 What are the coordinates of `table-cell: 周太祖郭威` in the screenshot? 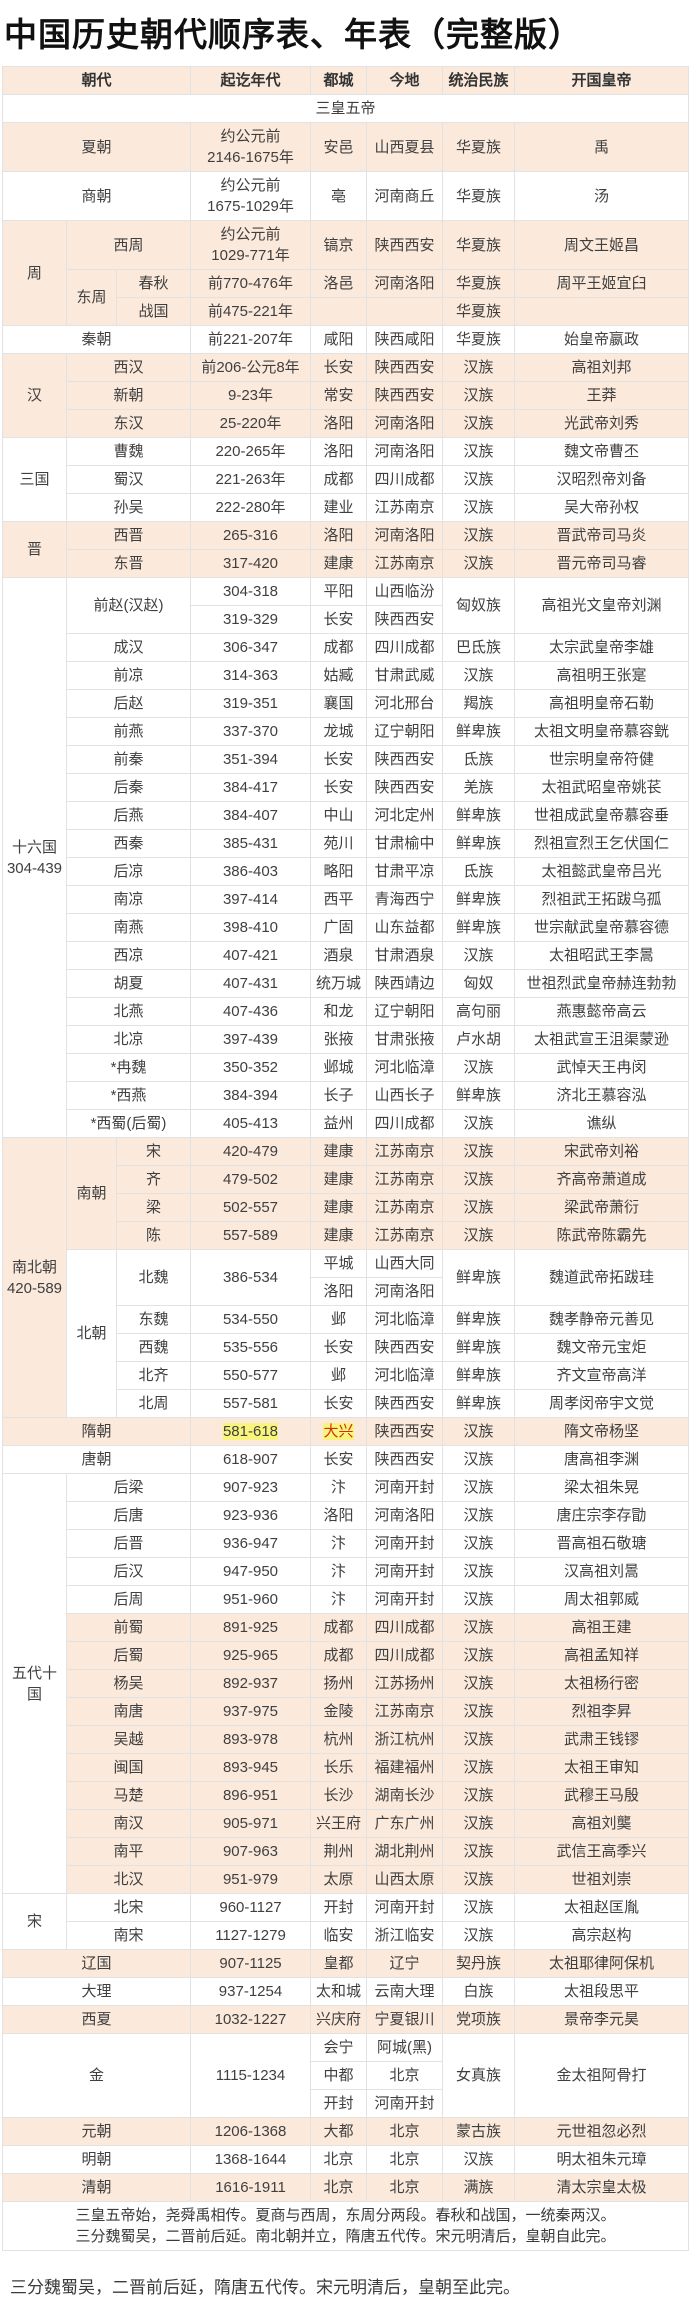 It's located at (601, 1599).